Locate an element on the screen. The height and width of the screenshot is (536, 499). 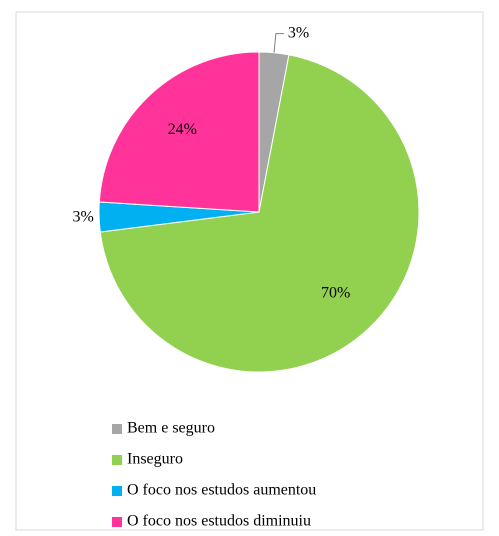
legend-label: Bem e seguro is located at coordinates (171, 428).